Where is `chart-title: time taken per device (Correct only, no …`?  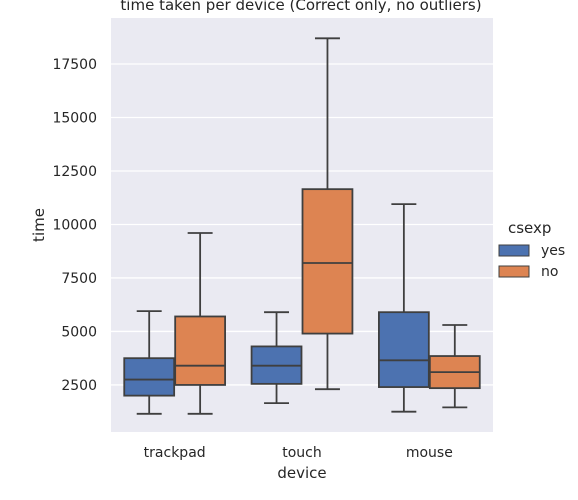
chart-title: time taken per device (Correct only, no … is located at coordinates (300, 7).